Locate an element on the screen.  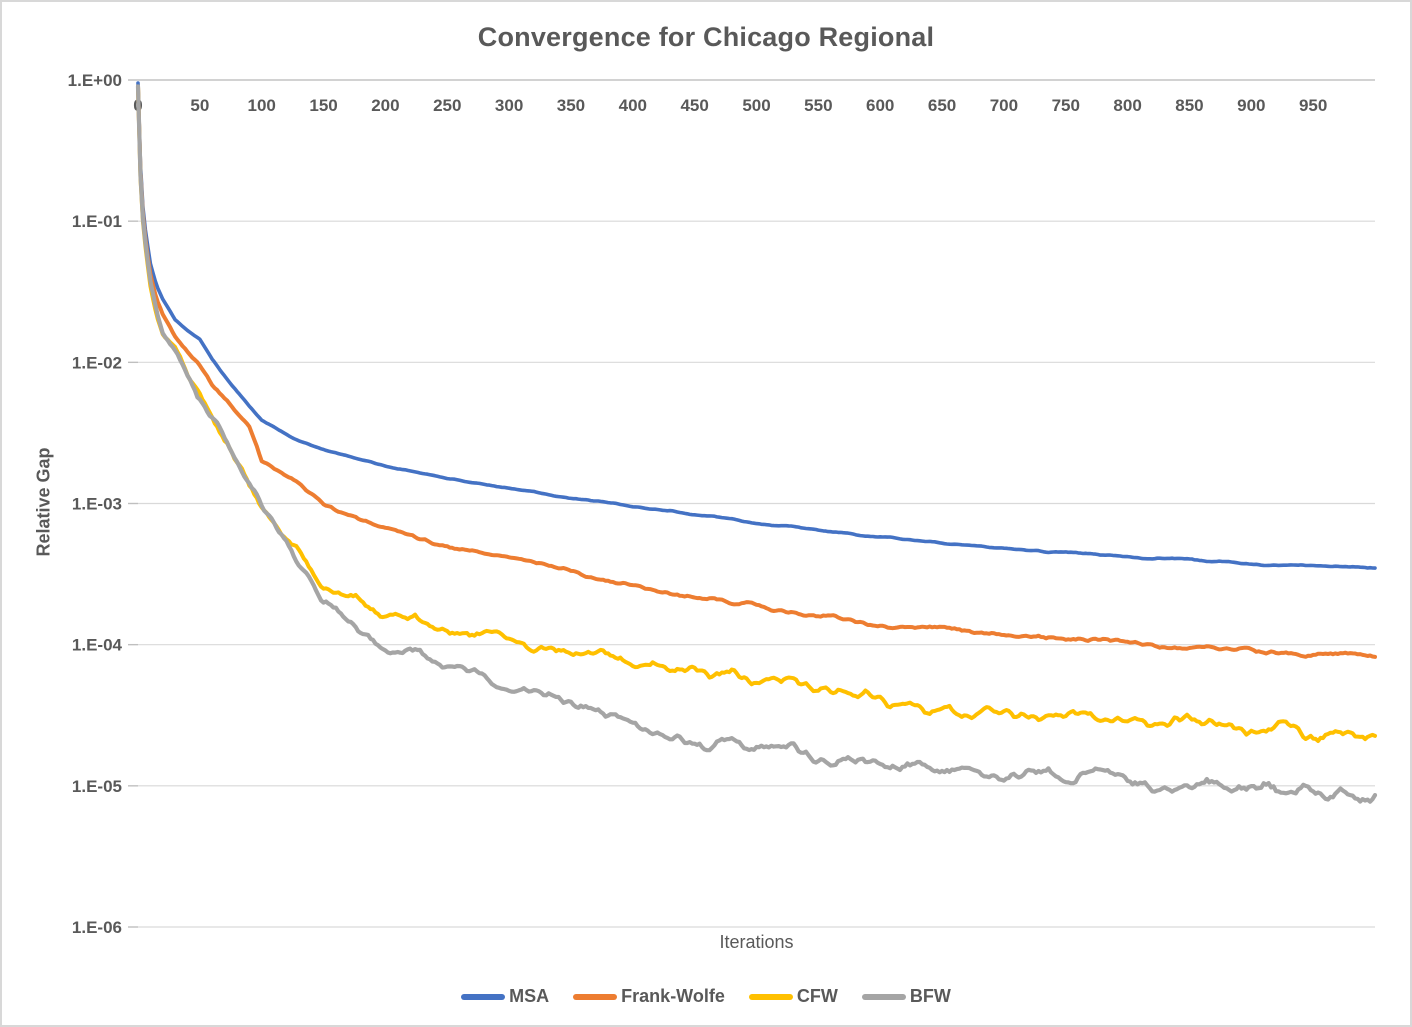
y-tick-label: 1.E-01 is located at coordinates (97, 221).